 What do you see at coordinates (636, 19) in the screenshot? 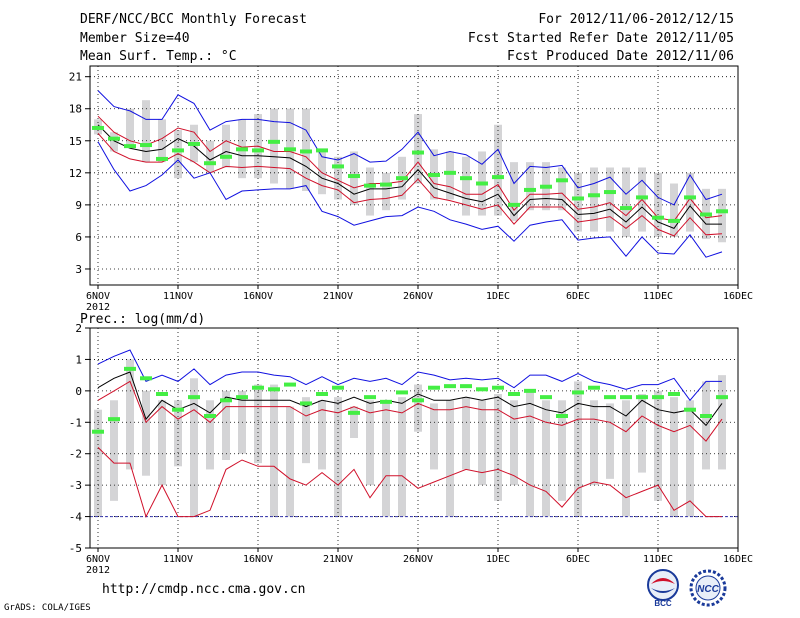
I see `forecast-period: For 2012/11/06-2012/12/15` at bounding box center [636, 19].